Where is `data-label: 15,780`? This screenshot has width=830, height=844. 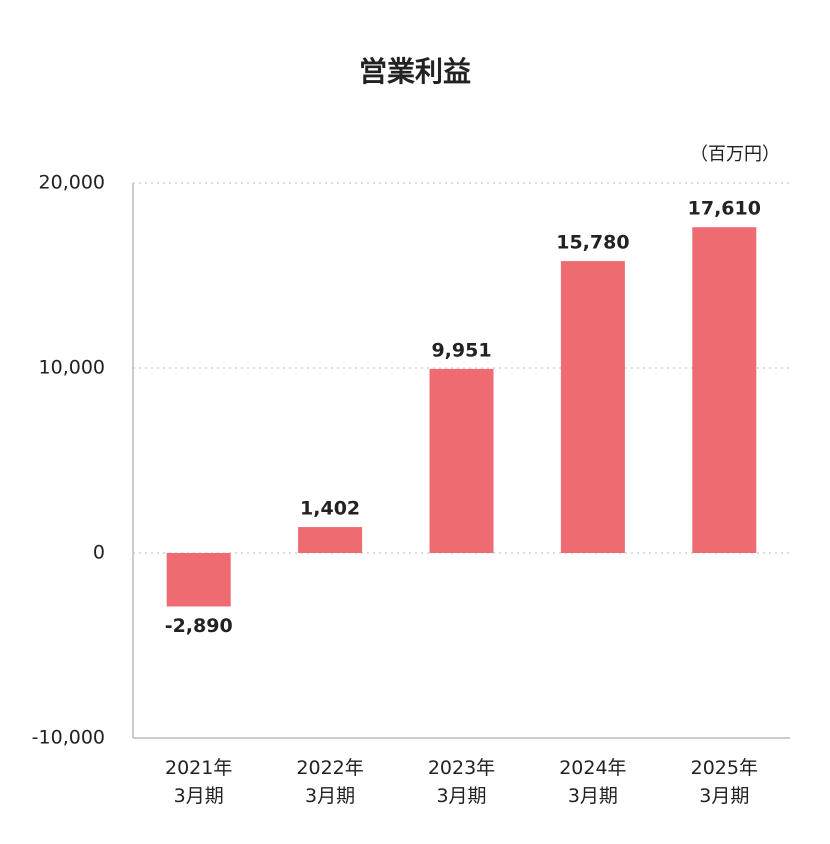 data-label: 15,780 is located at coordinates (592, 243).